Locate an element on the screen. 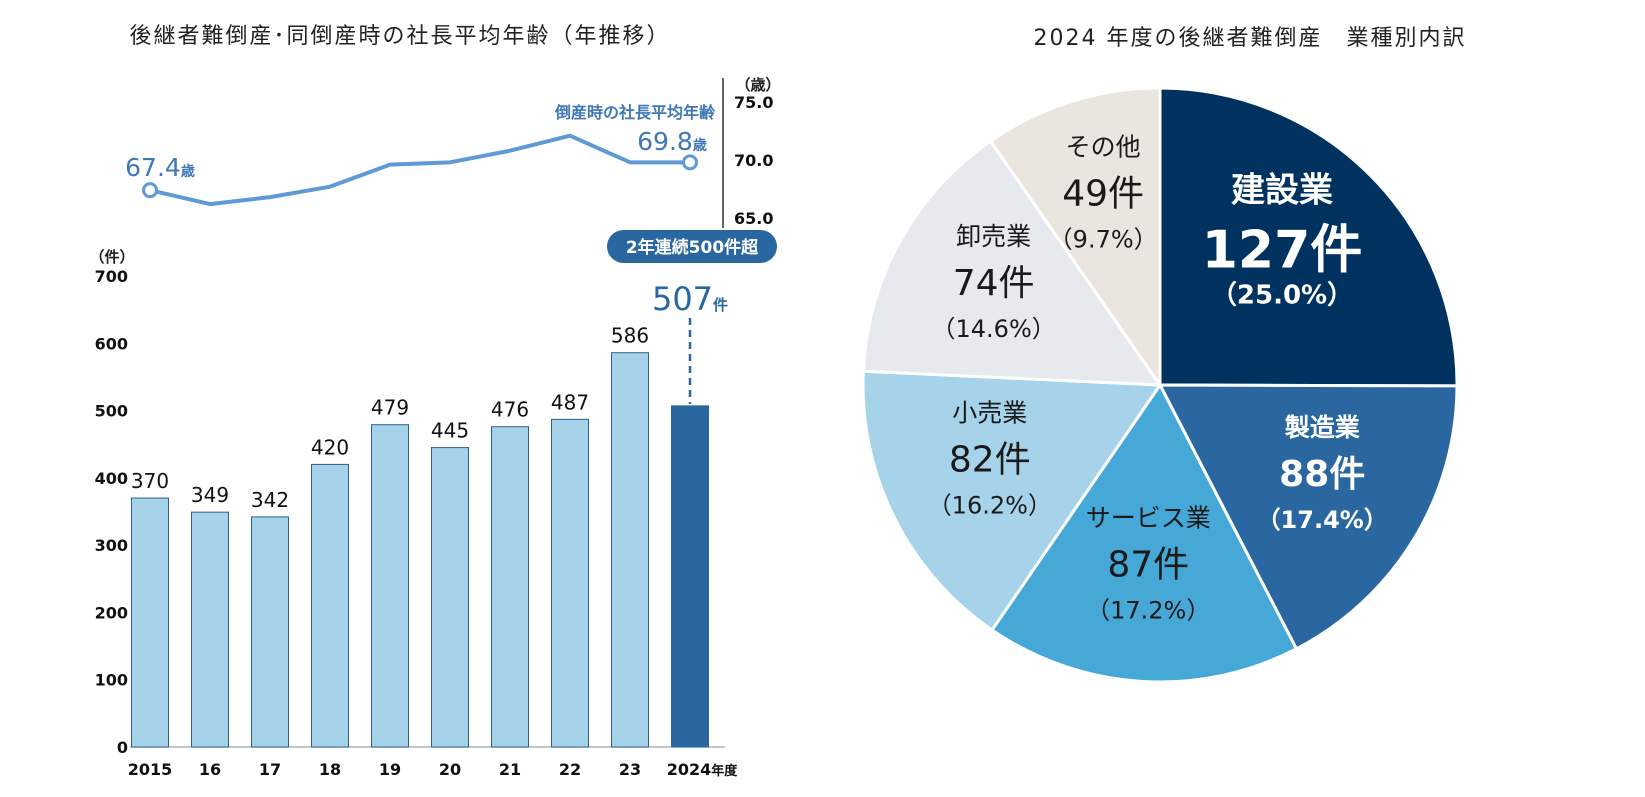  right-chart-title: 2024 年度の後継者難倒産 業種別内訳 is located at coordinates (1250, 38).